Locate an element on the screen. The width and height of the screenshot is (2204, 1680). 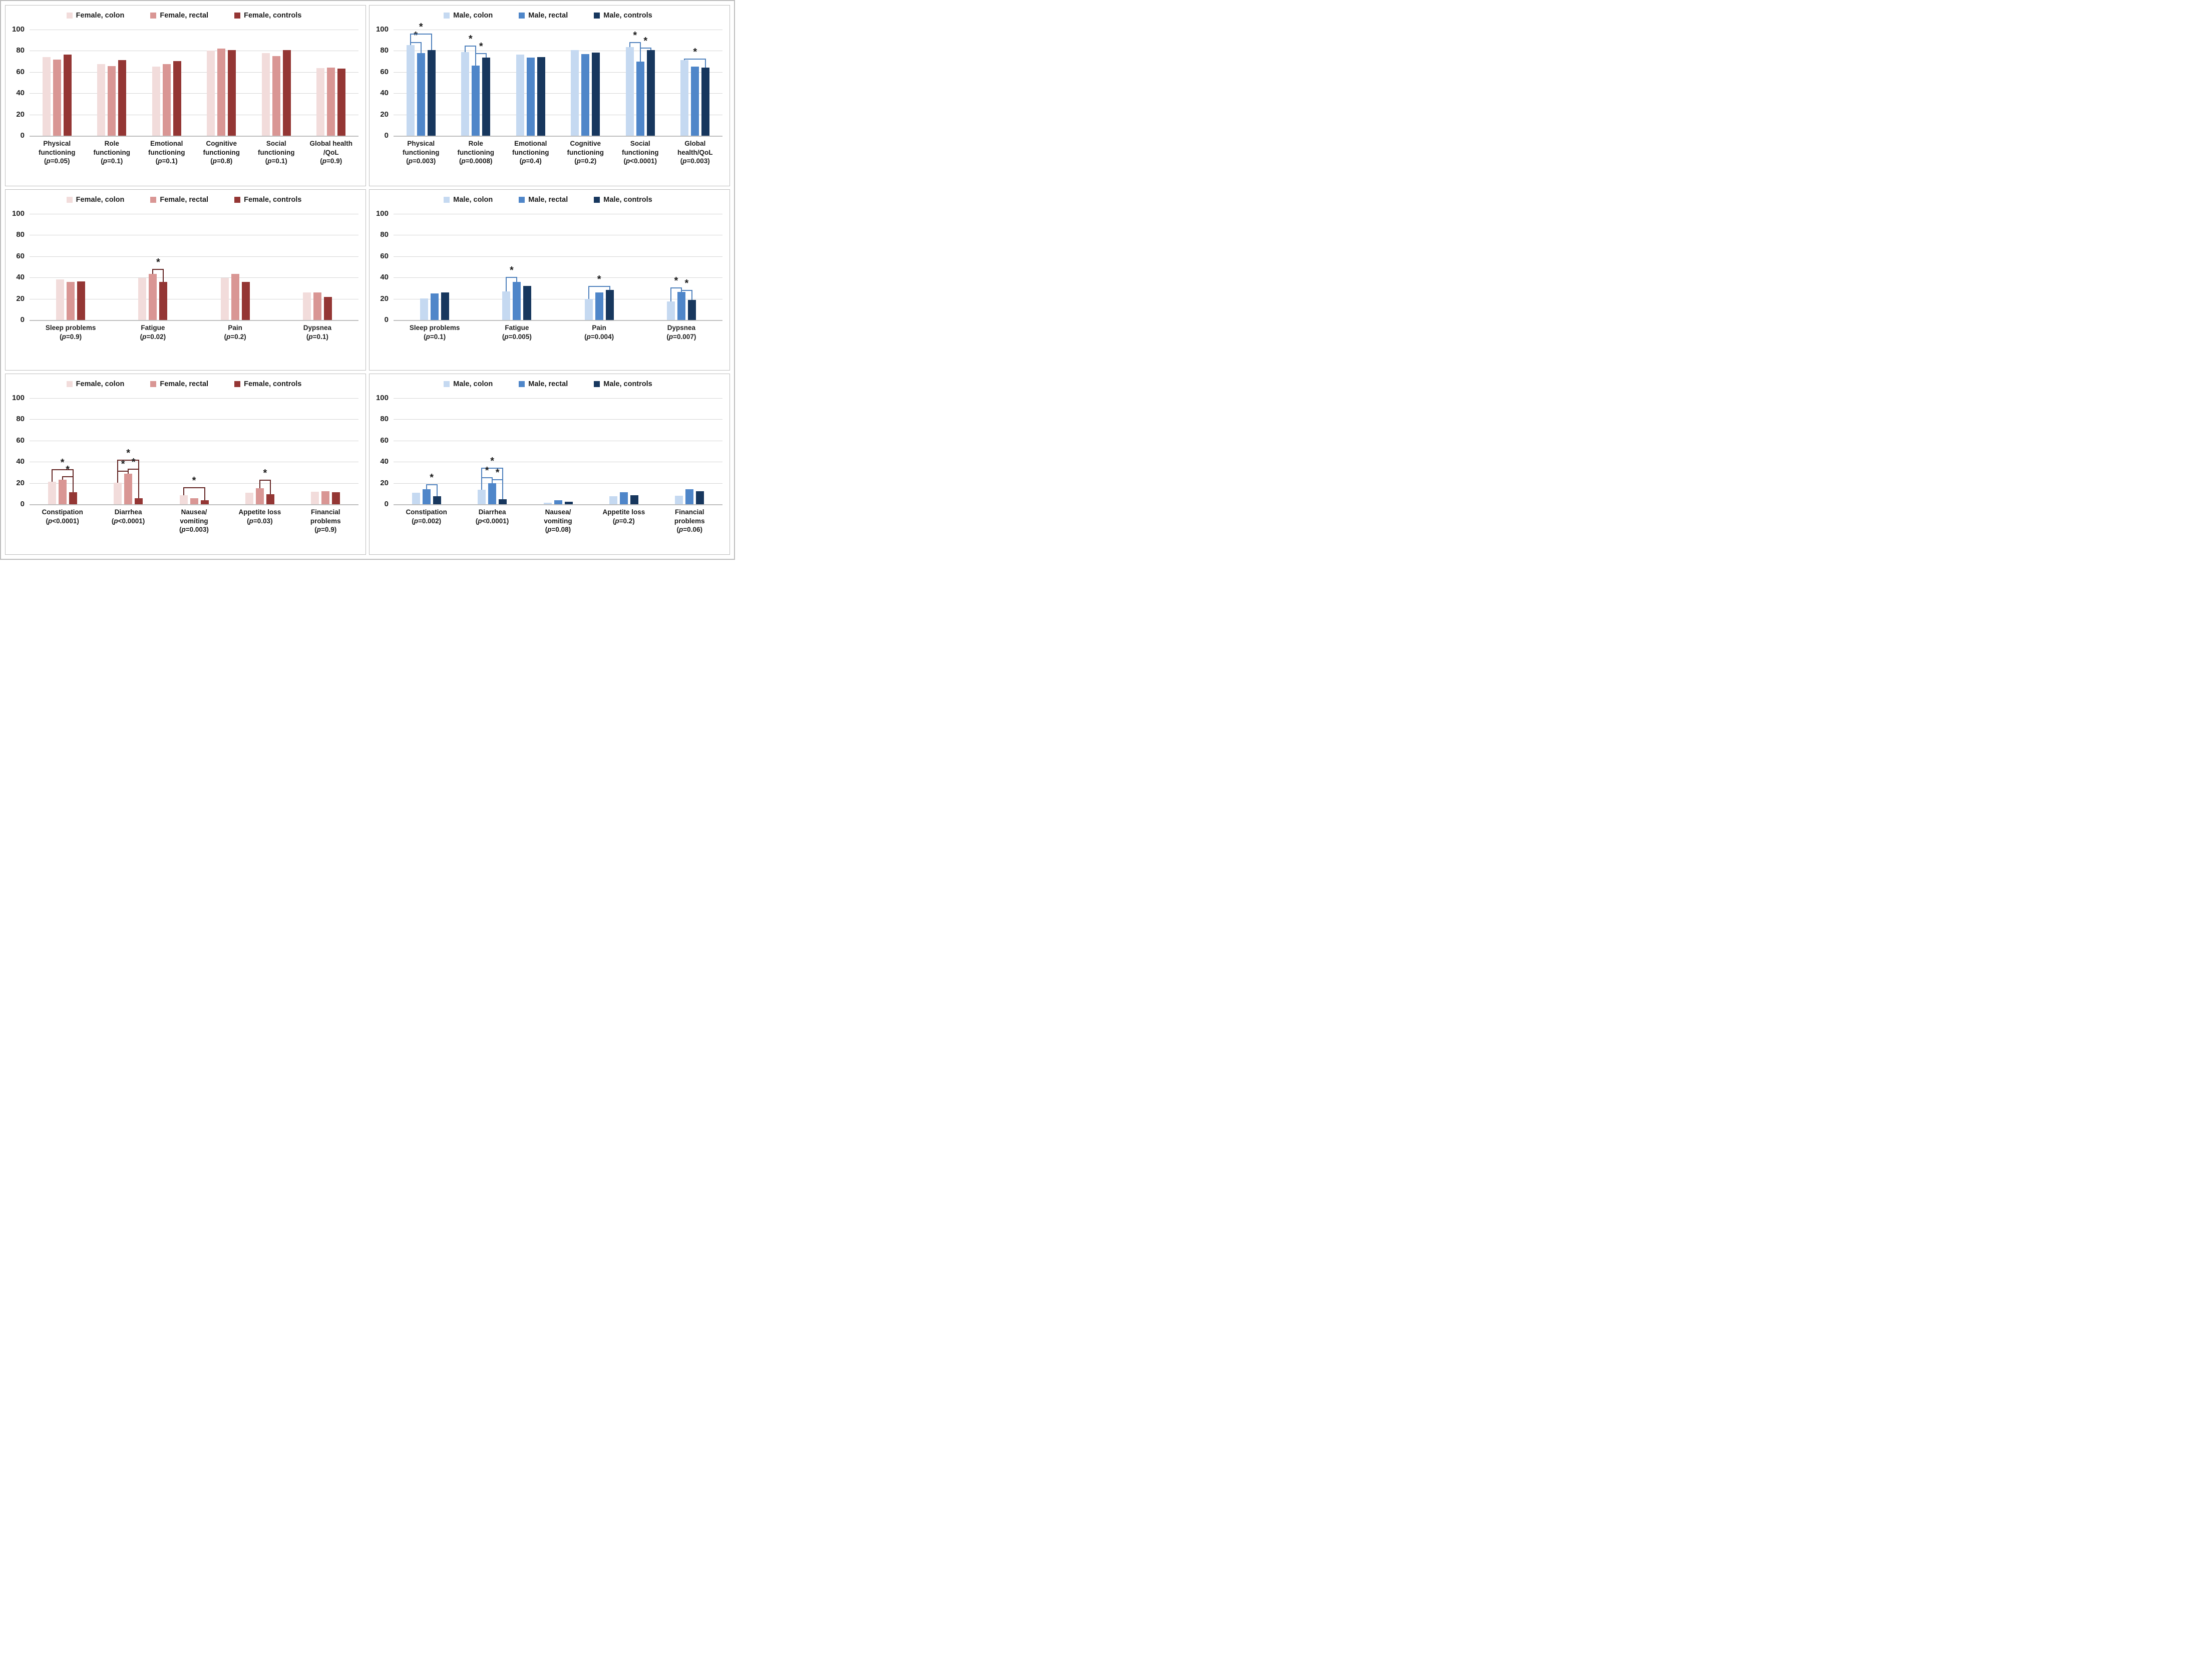
p-value-label: (p=0.002) is located at coordinates (426, 522).